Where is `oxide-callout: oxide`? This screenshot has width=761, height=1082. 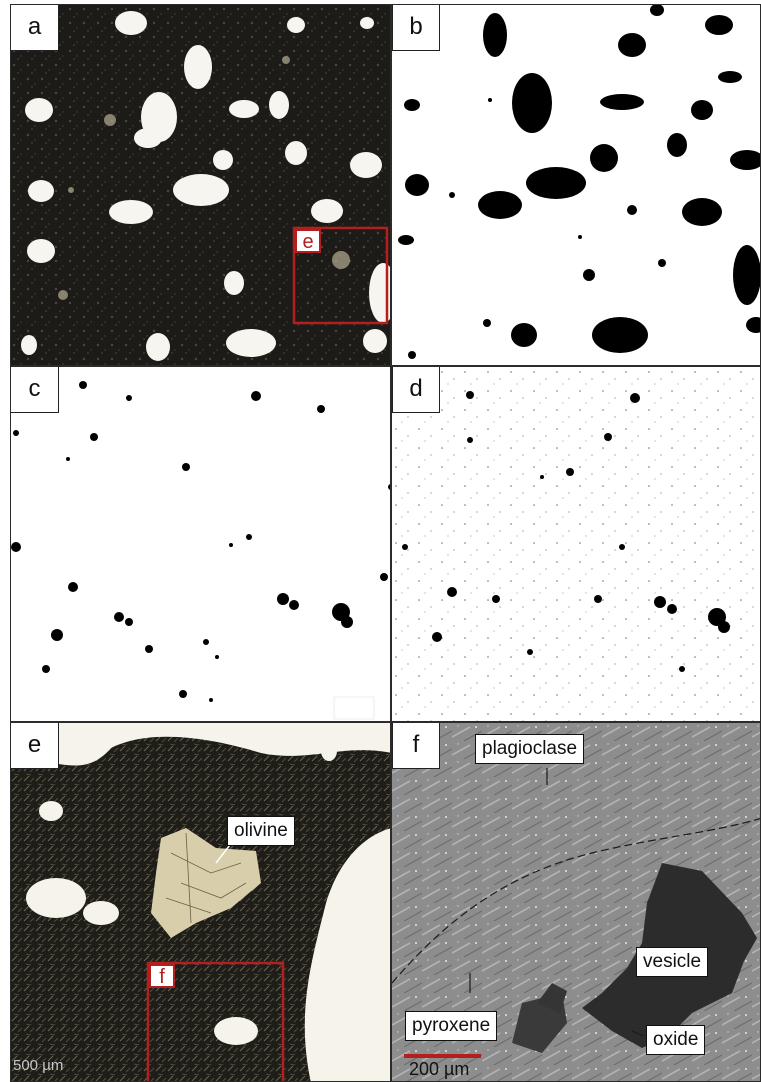 oxide-callout: oxide is located at coordinates (676, 1040).